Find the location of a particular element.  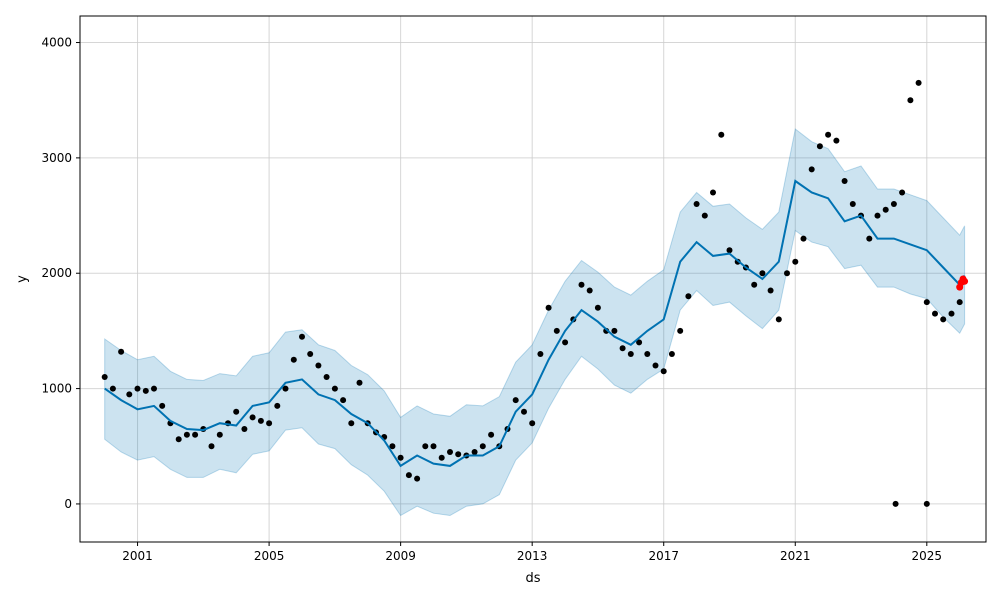

y-tick-label: 1000 is located at coordinates (56, 389).